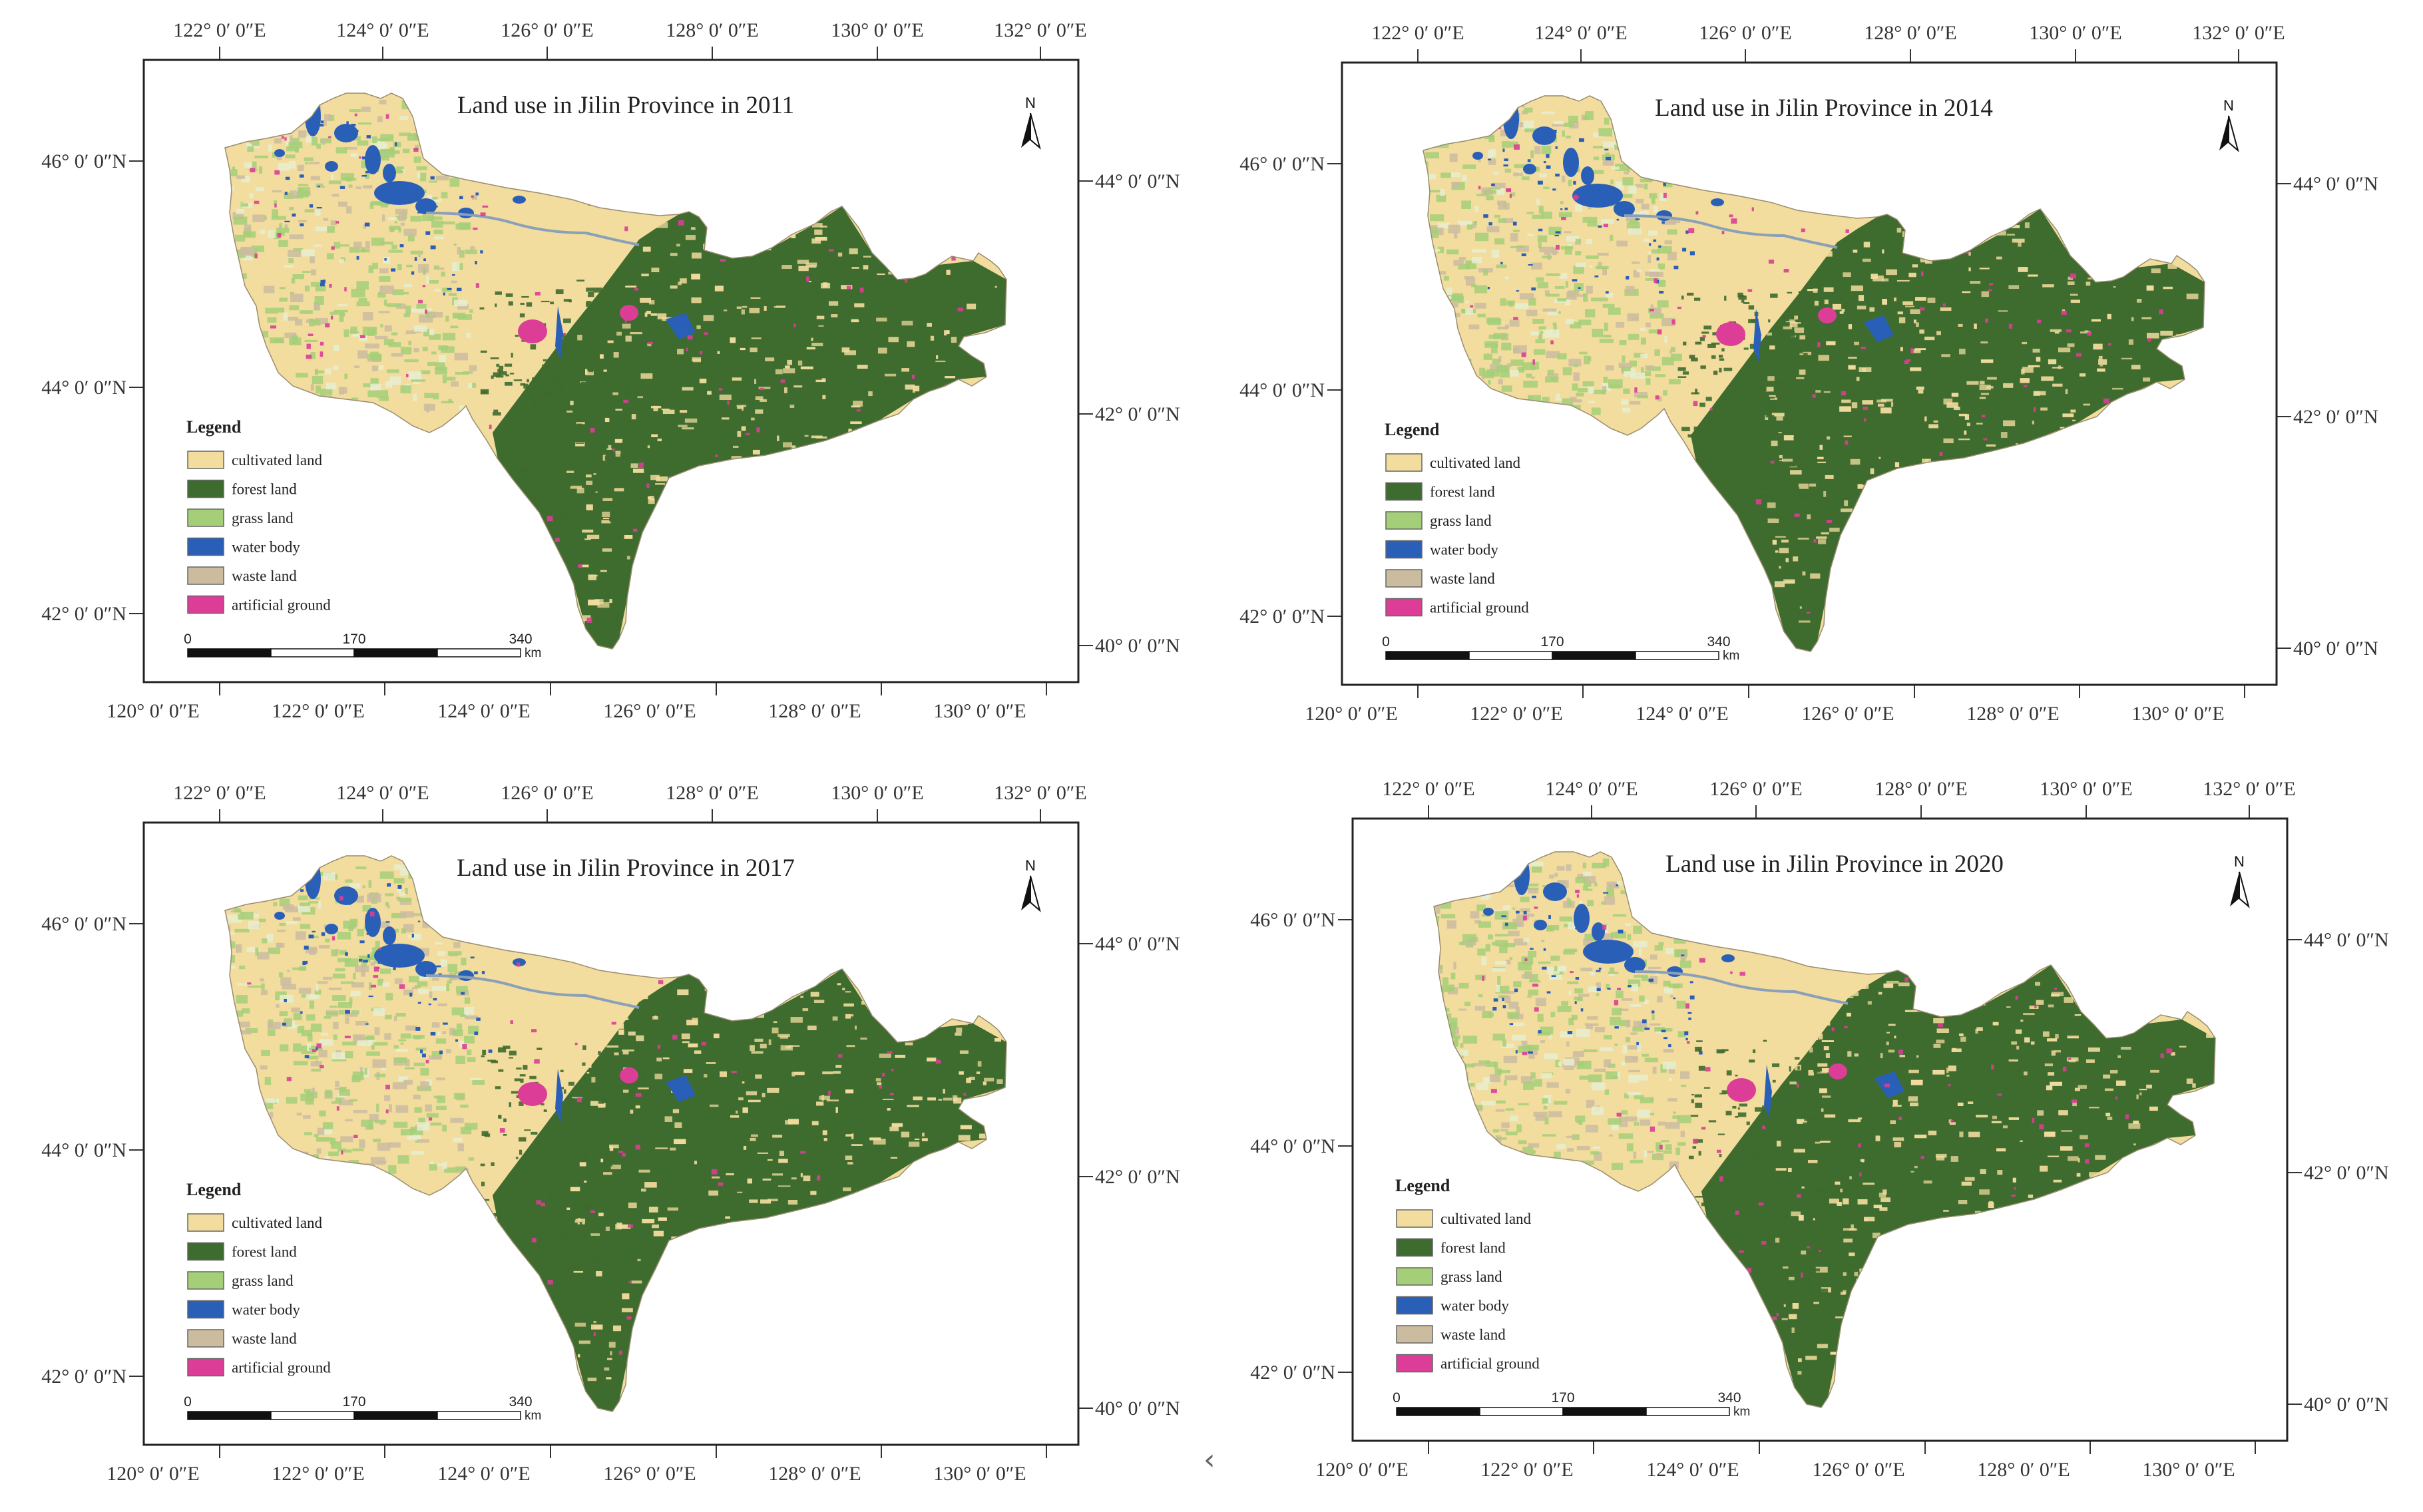  Describe the element at coordinates (264, 576) in the screenshot. I see `legend-label-waste: waste land` at that location.